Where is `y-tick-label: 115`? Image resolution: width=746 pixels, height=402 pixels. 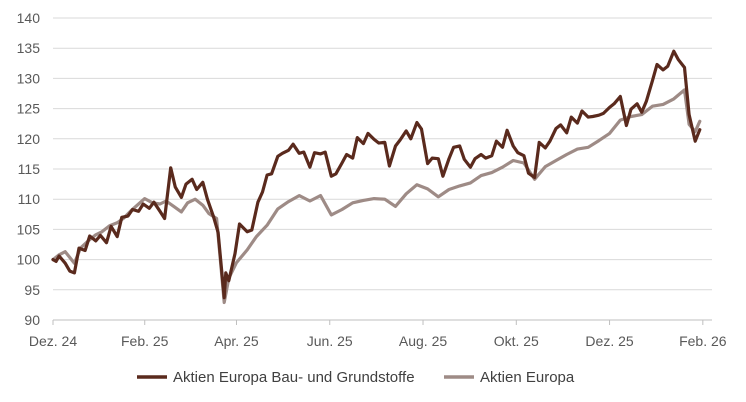
y-tick-label: 115 is located at coordinates (29, 169).